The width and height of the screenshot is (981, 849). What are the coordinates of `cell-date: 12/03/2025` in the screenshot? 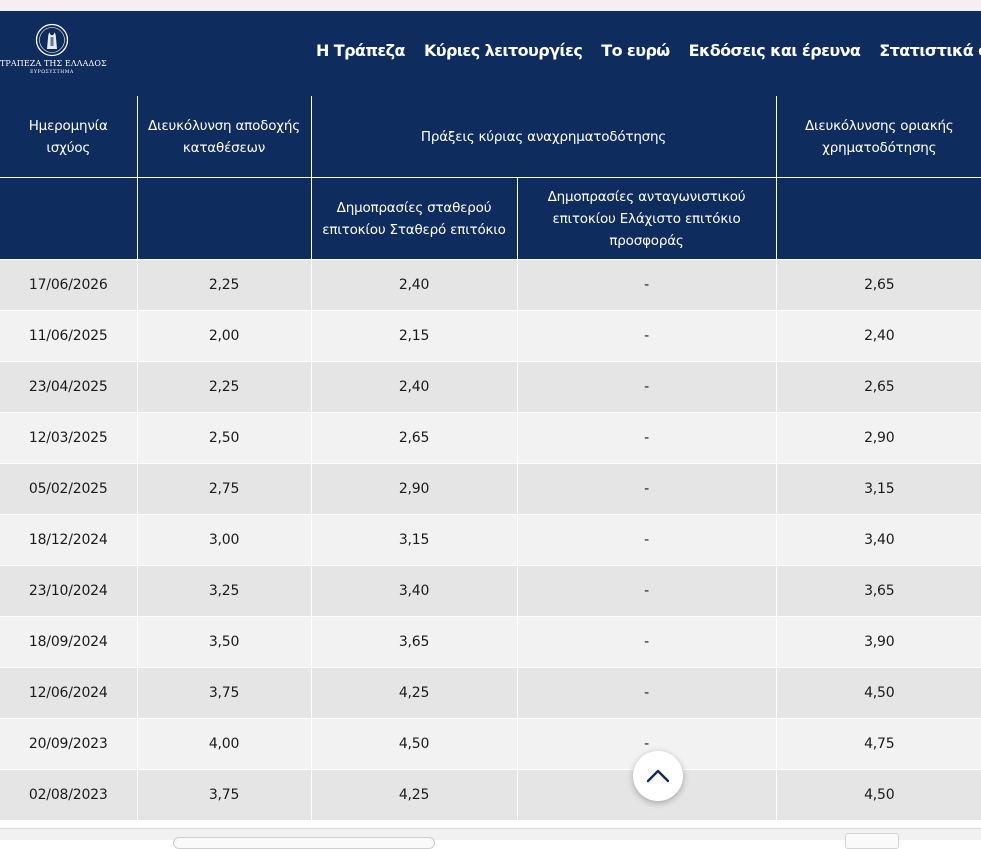 It's located at (69, 438).